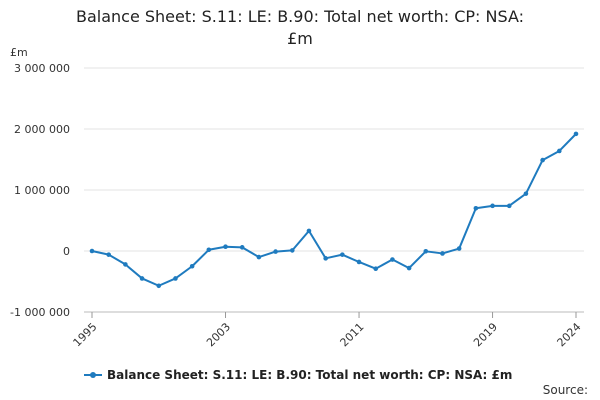 The width and height of the screenshot is (600, 400). Describe the element at coordinates (218, 334) in the screenshot. I see `x-tick-label: 2003` at that location.